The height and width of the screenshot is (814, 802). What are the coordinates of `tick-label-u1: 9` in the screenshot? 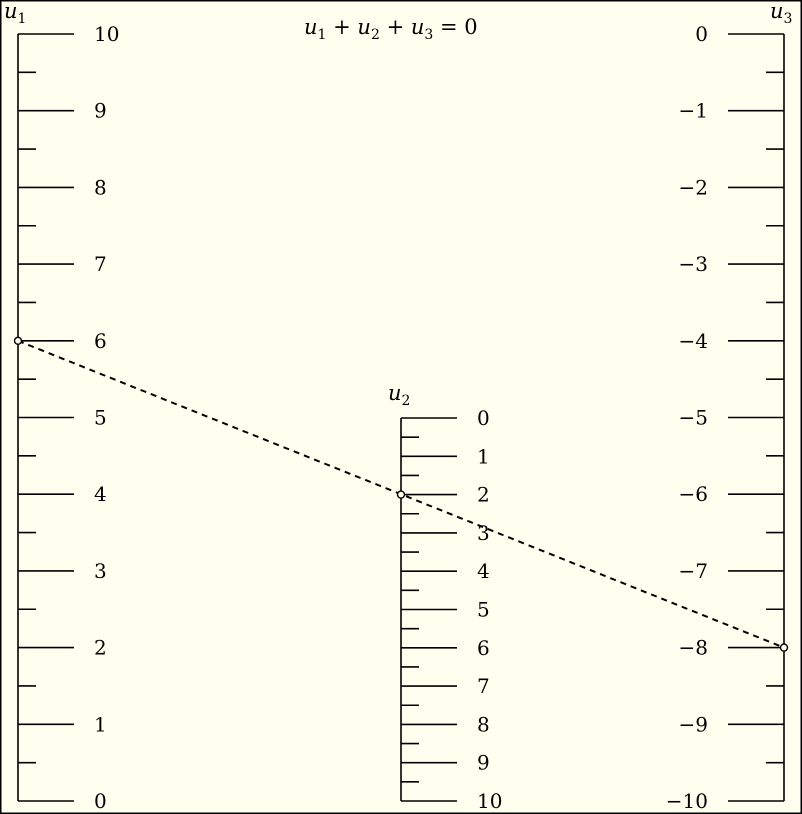 It's located at (100, 111).